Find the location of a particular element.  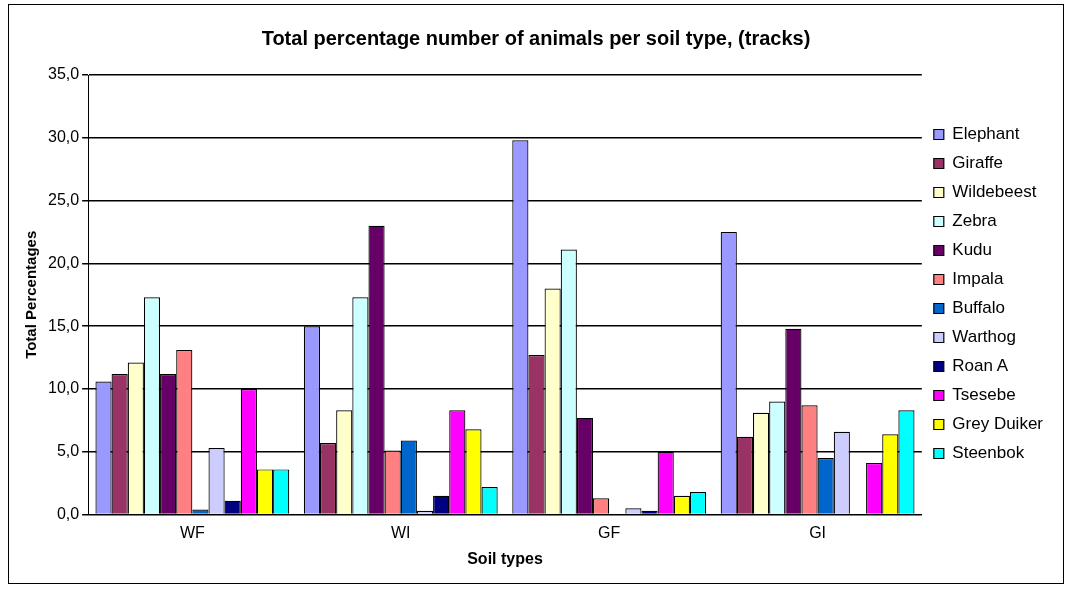

legend-label: Tsesebe is located at coordinates (984, 395).